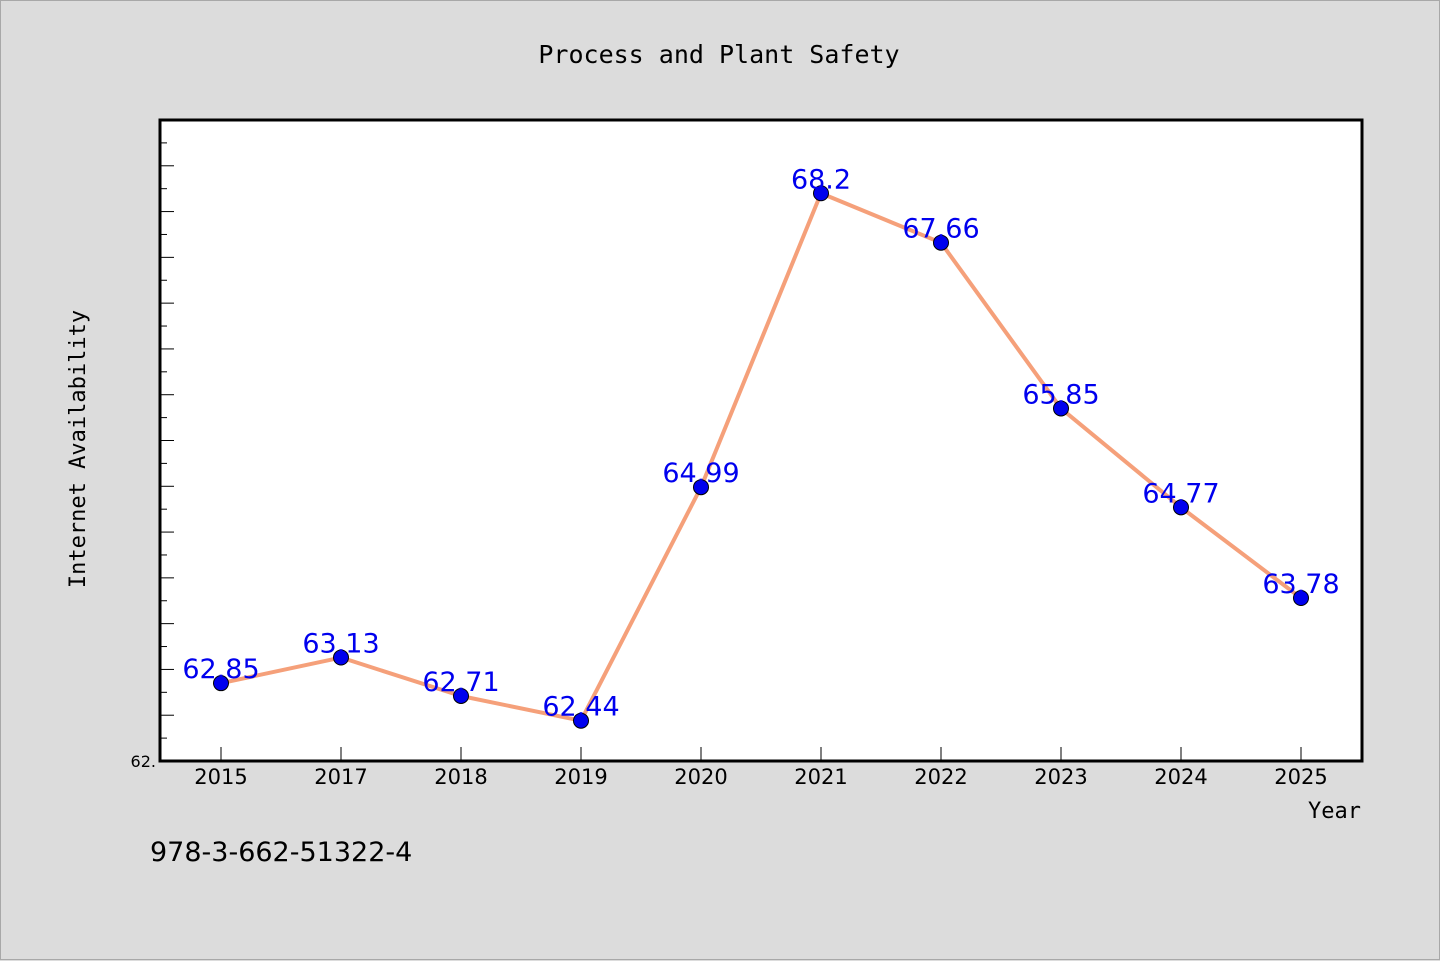  I want to click on data-label: 68.2, so click(821, 179).